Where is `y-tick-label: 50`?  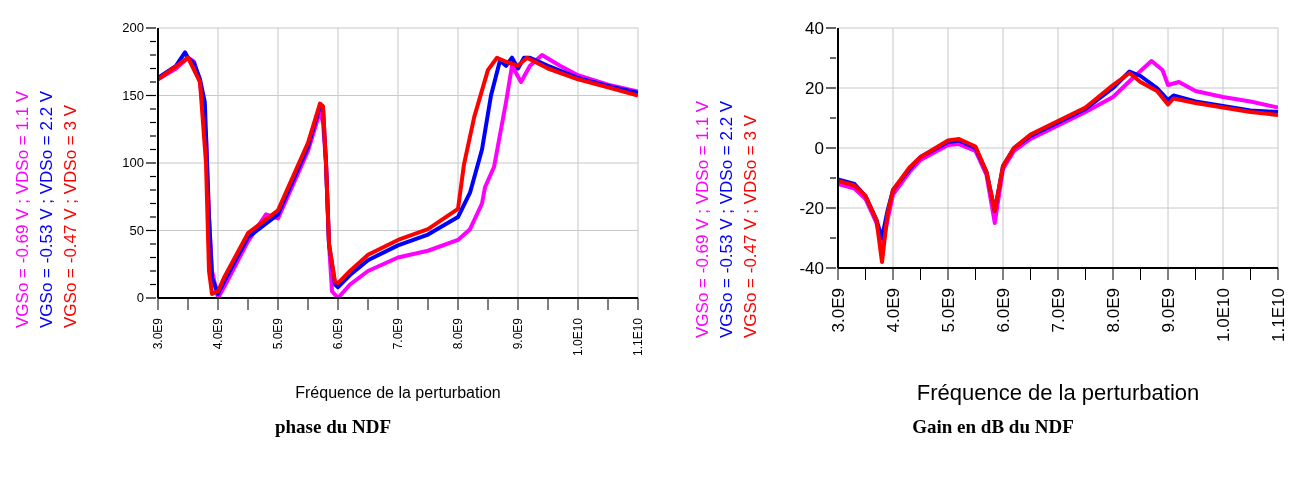 y-tick-label: 50 is located at coordinates (136, 230).